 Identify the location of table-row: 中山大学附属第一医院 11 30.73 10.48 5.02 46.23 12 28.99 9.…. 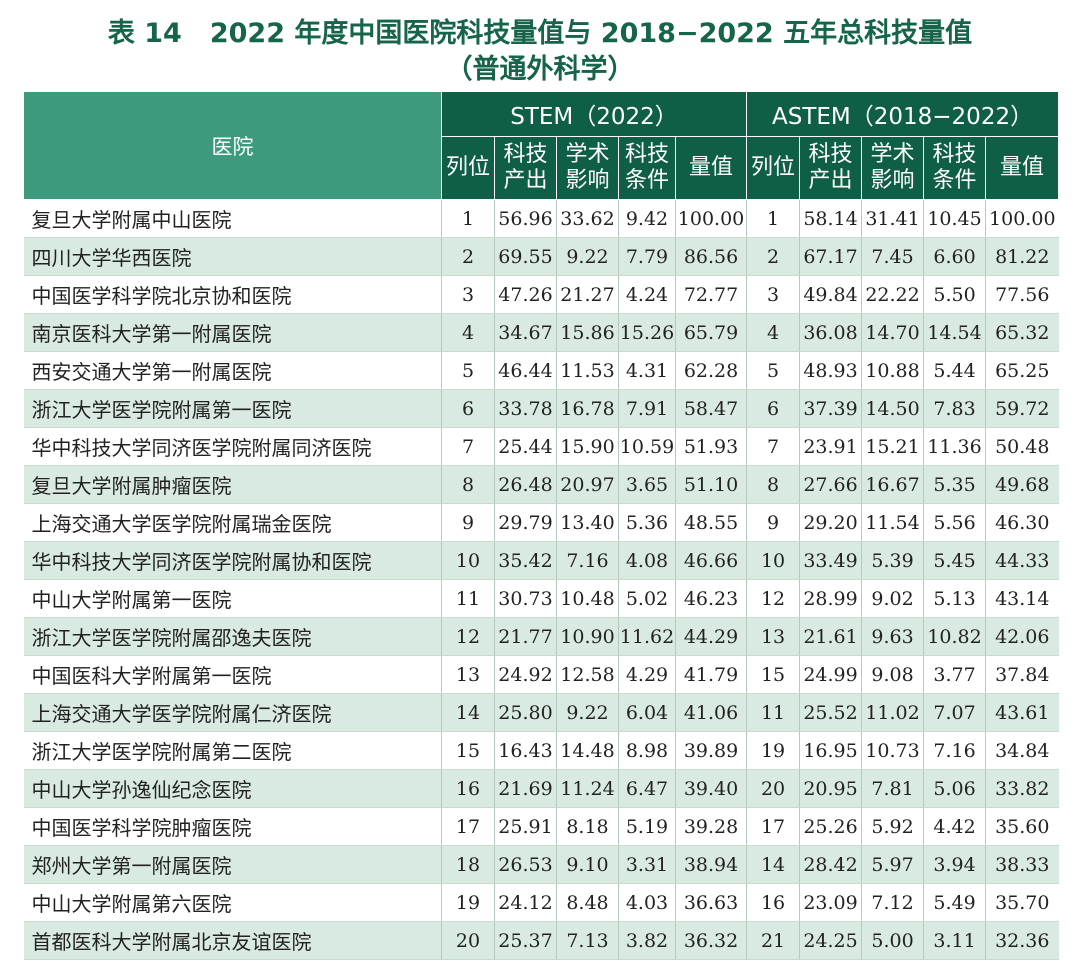
(541, 598).